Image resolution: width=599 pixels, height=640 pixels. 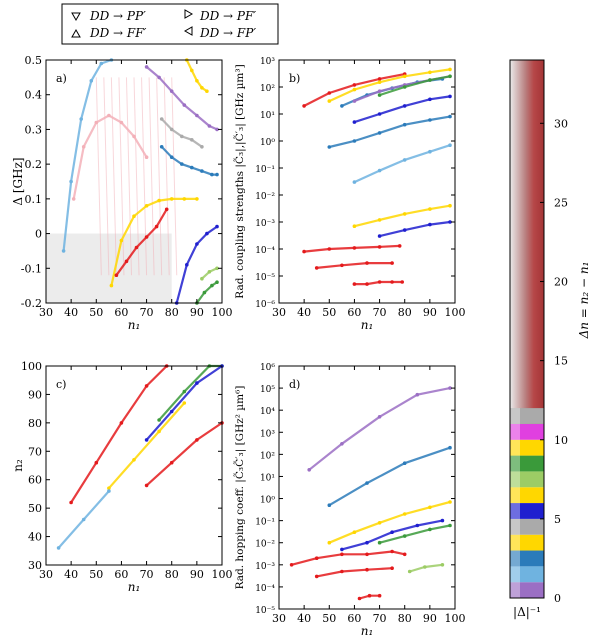 I want to click on y-tick-label: 0.2, so click(x=34, y=164).